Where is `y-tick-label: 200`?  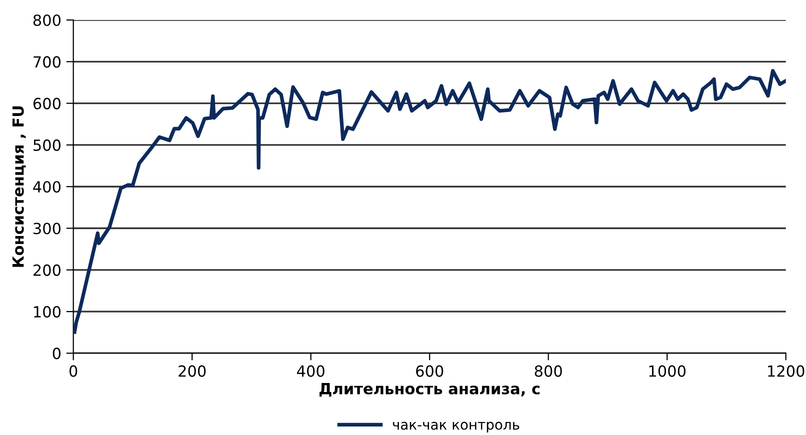 y-tick-label: 200 is located at coordinates (47, 270).